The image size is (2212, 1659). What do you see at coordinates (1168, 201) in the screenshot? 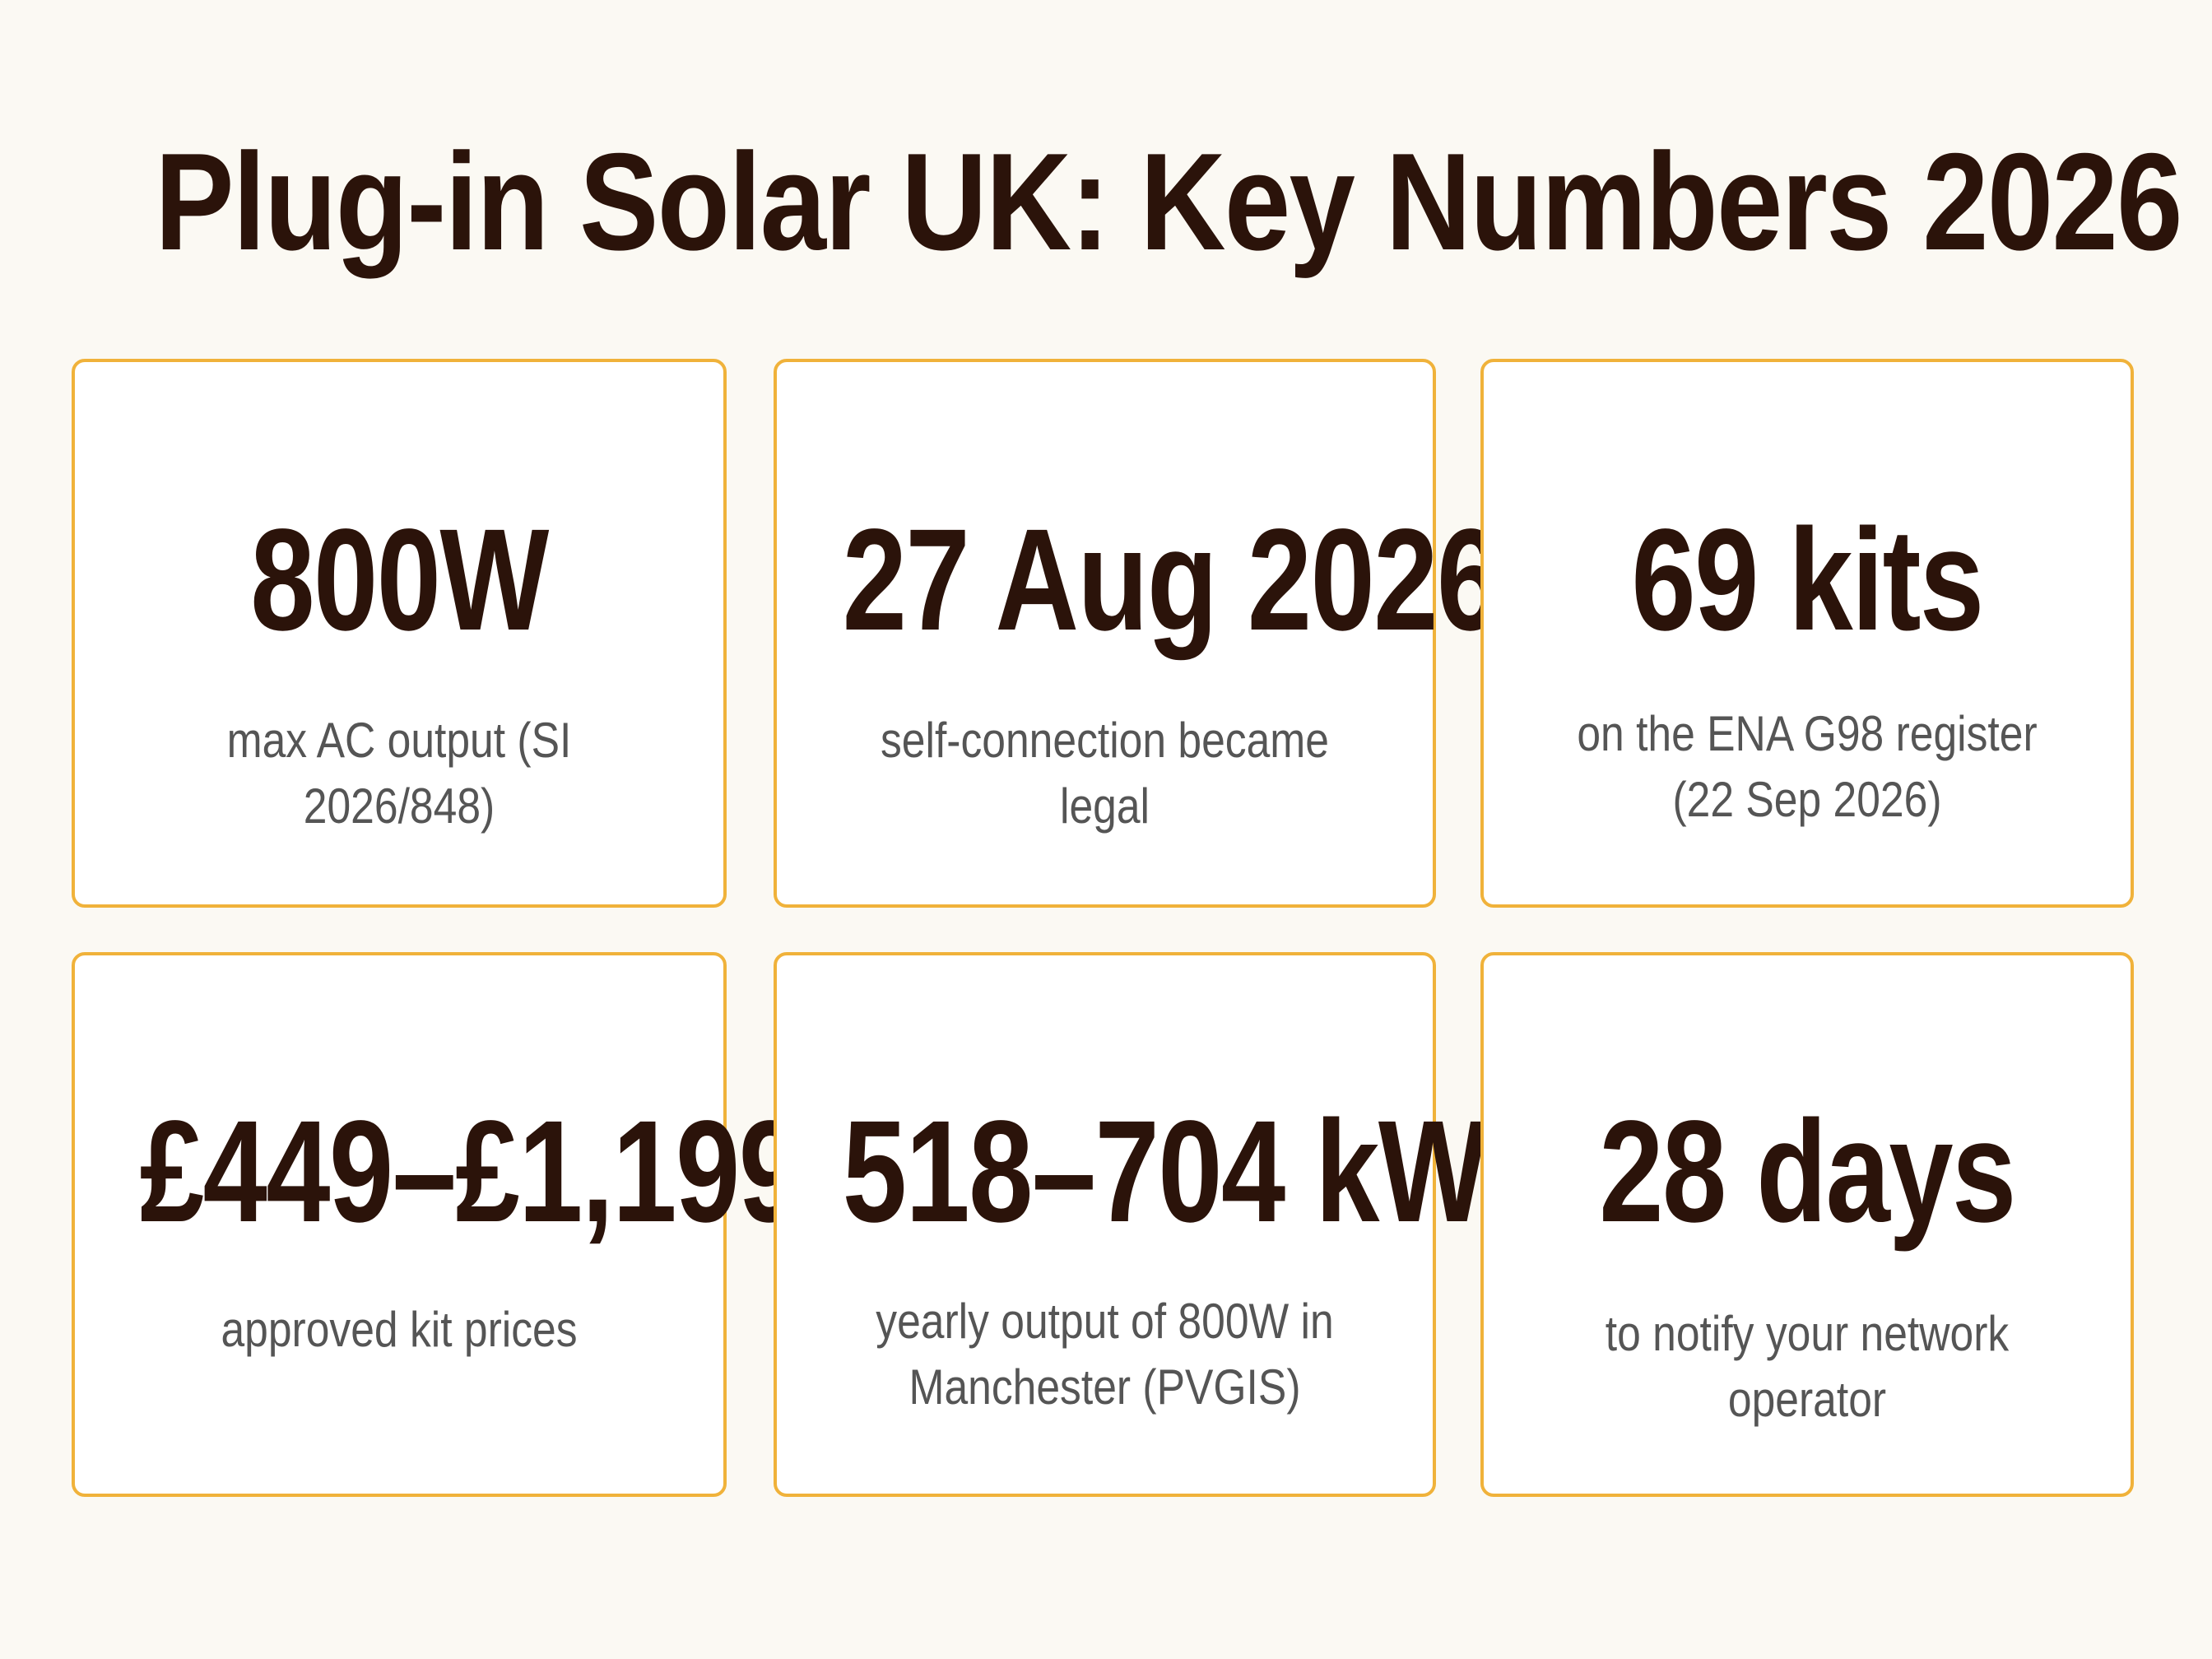
I see `page-title: Plug-in Solar UK: Key Numbers 2026` at bounding box center [1168, 201].